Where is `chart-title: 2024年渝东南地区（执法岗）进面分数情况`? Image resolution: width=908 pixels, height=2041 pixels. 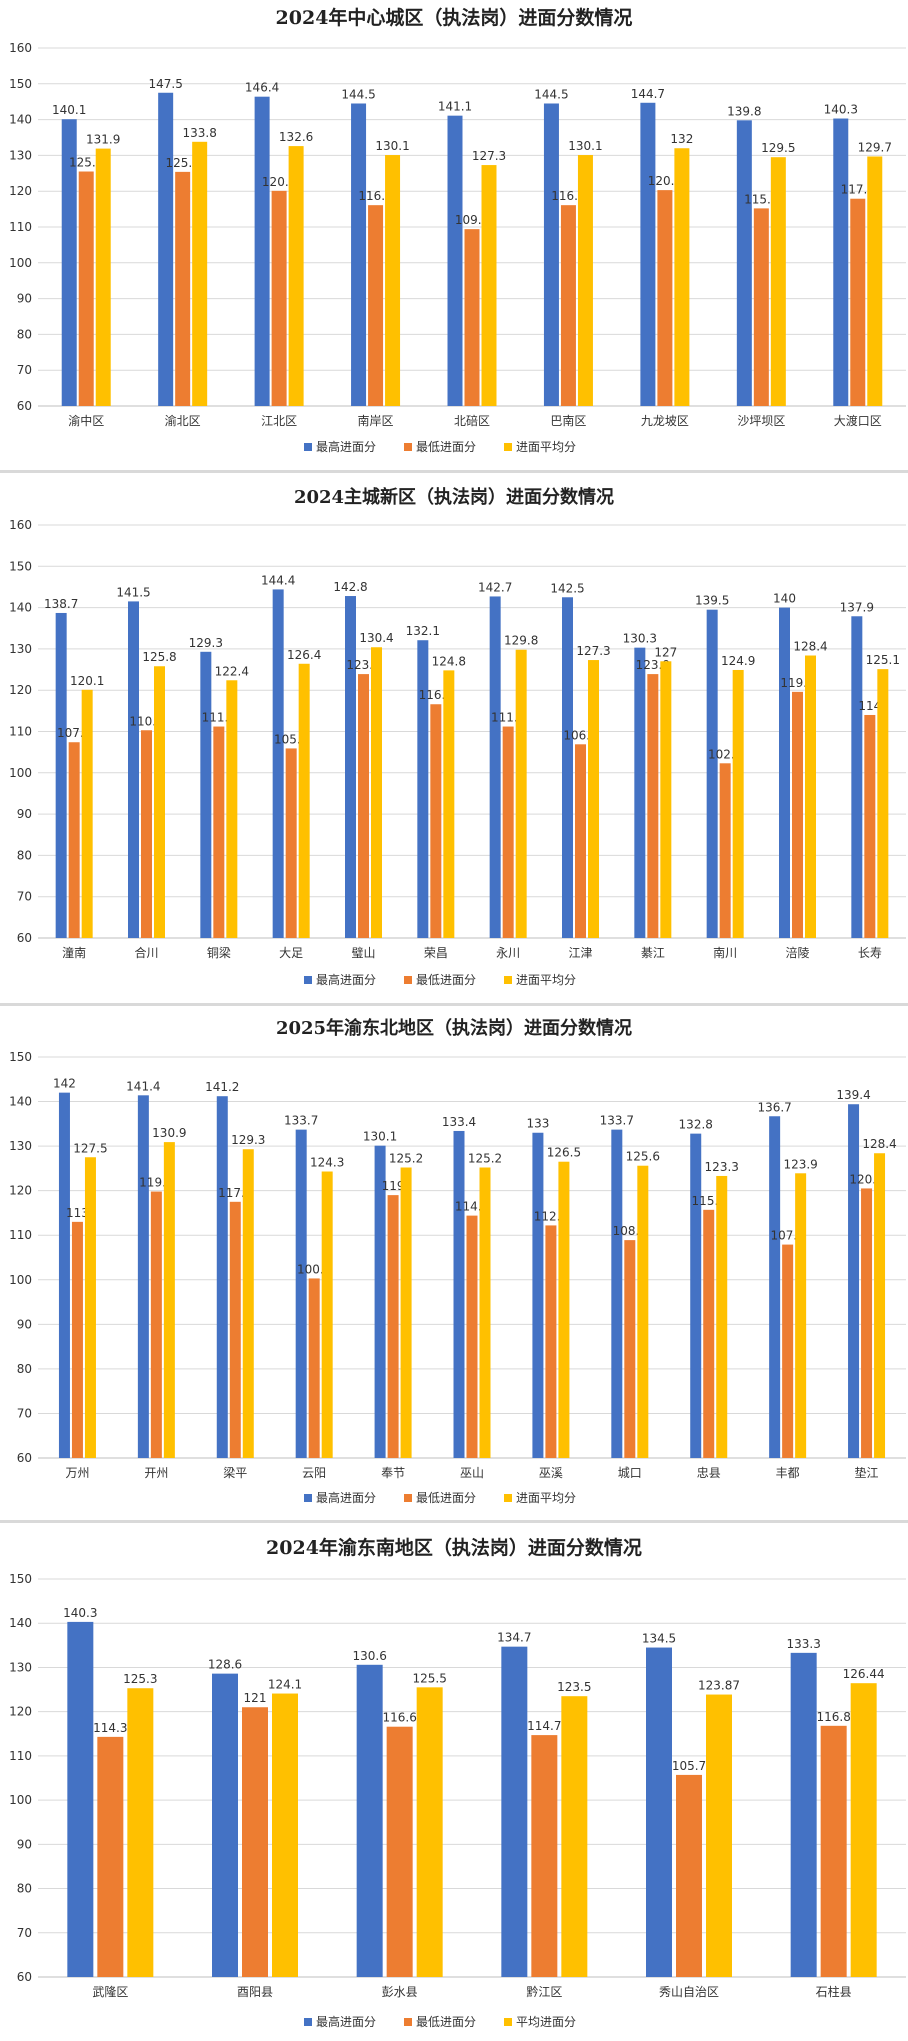 chart-title: 2024年渝东南地区（执法岗）进面分数情况 is located at coordinates (454, 1547).